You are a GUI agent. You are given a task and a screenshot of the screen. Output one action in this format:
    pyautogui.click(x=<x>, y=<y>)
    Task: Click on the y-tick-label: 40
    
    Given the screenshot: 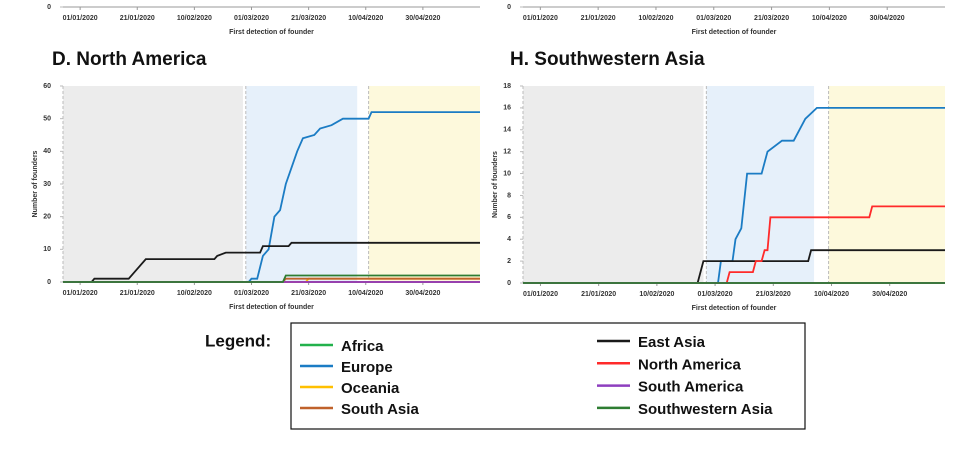 What is the action you would take?
    pyautogui.click(x=47, y=151)
    